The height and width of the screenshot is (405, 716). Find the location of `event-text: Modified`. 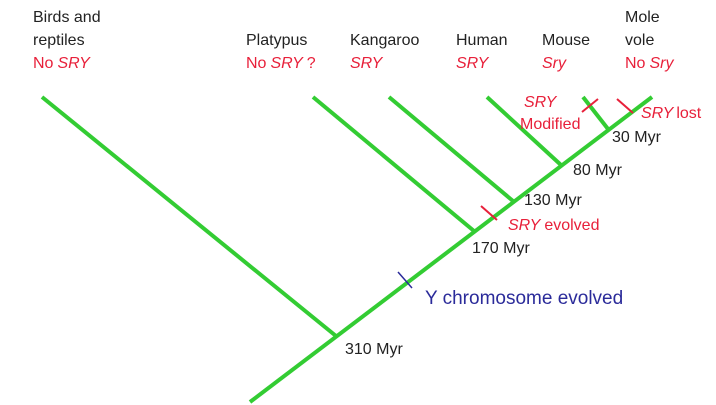

event-text: Modified is located at coordinates (550, 124).